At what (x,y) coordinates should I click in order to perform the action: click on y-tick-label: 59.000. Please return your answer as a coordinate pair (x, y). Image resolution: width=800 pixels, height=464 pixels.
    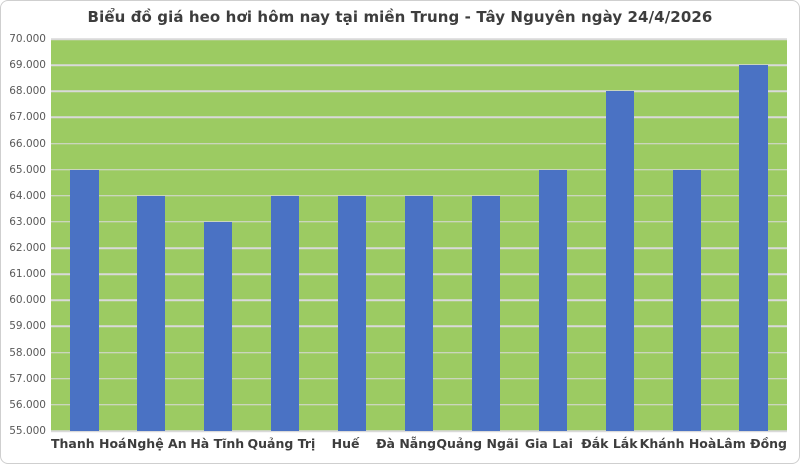
    Looking at the image, I should click on (27, 326).